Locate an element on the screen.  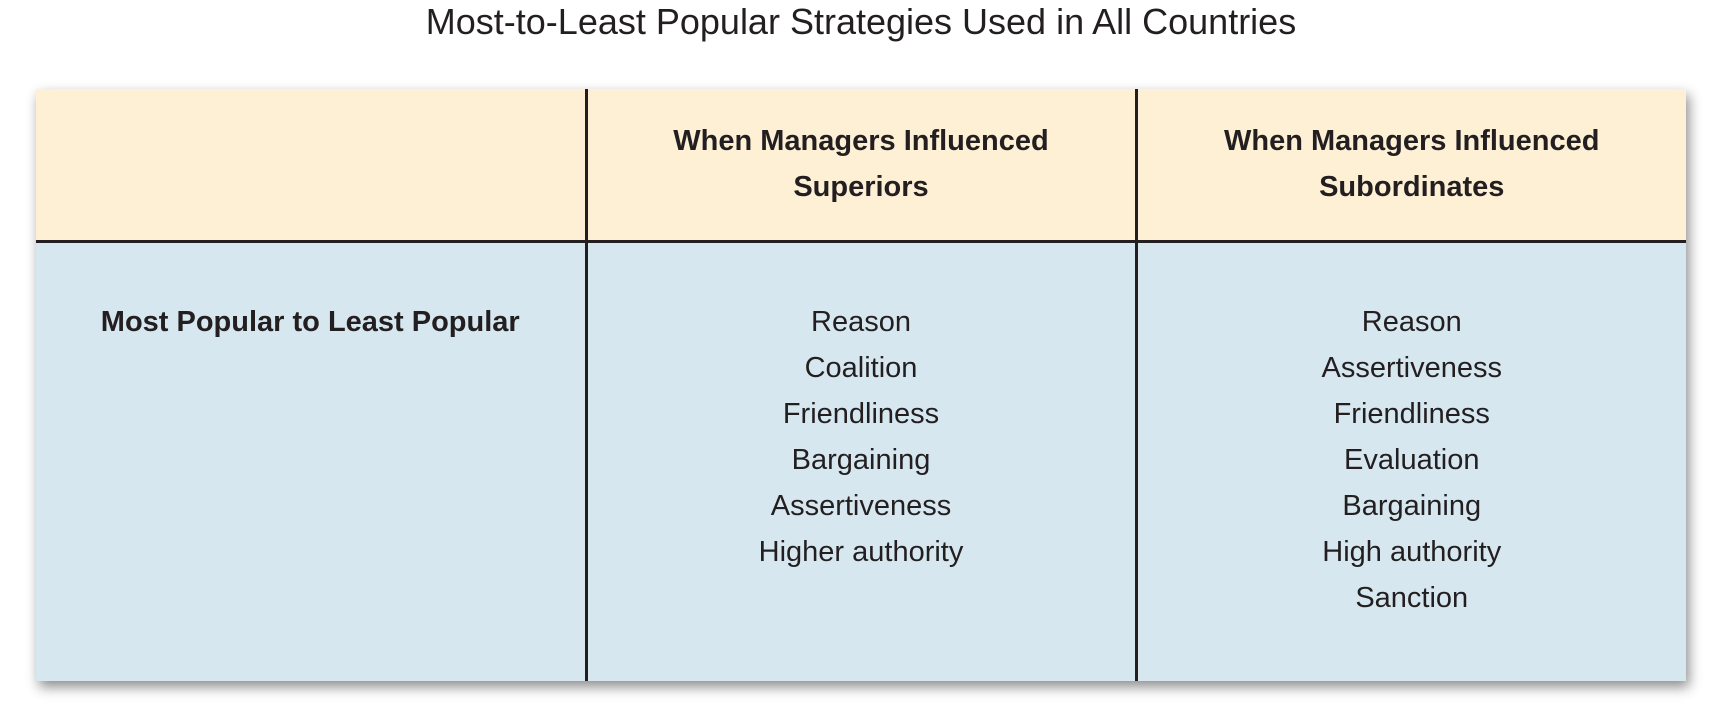
row-label: Most Popular to Least Popular is located at coordinates (310, 321).